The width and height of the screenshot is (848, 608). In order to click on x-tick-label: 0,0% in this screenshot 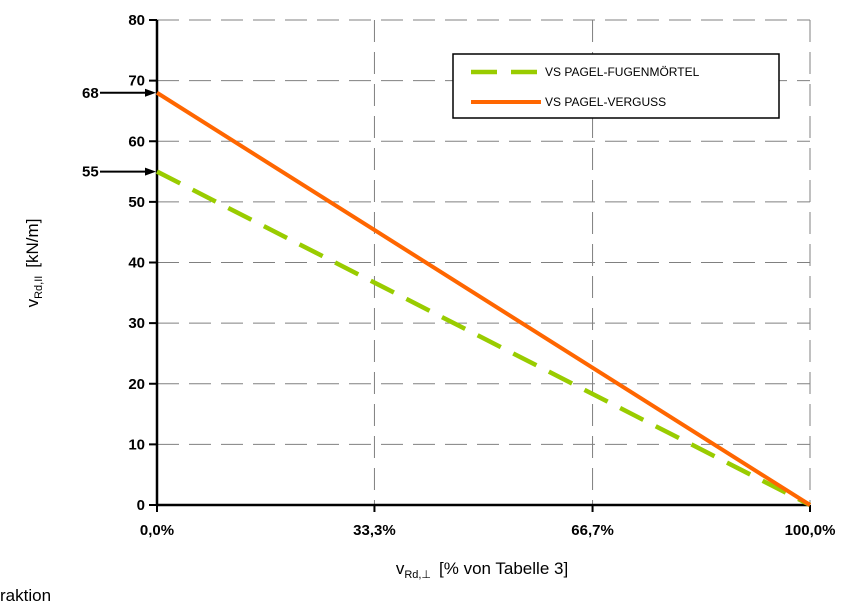, I will do `click(157, 530)`.